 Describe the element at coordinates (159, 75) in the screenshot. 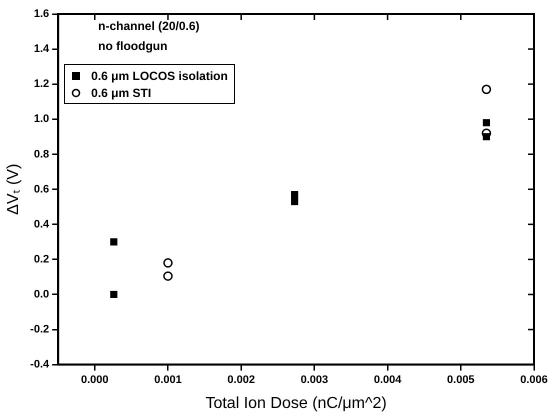

I see `legend-label: 0.6 μm LOCOS isolation` at that location.